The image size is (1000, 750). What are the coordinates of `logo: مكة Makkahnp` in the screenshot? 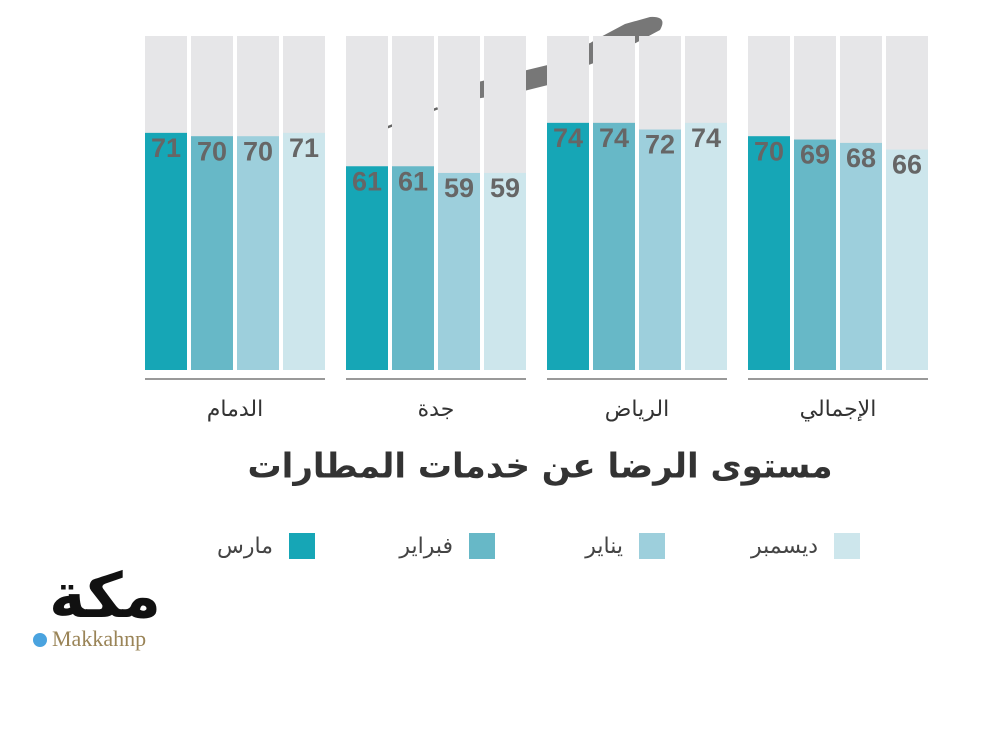 It's located at (97, 605).